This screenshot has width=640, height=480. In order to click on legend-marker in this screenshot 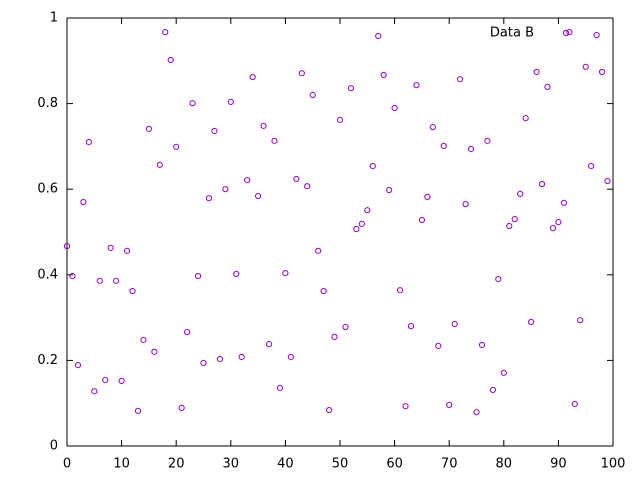, I will do `click(566, 33)`.